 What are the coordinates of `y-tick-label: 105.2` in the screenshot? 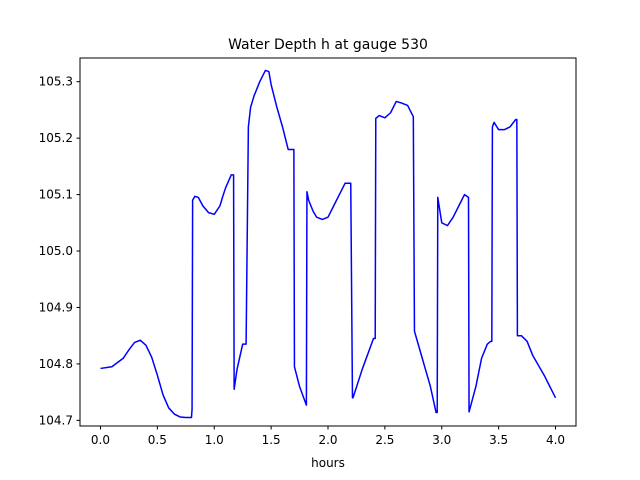 It's located at (56, 138).